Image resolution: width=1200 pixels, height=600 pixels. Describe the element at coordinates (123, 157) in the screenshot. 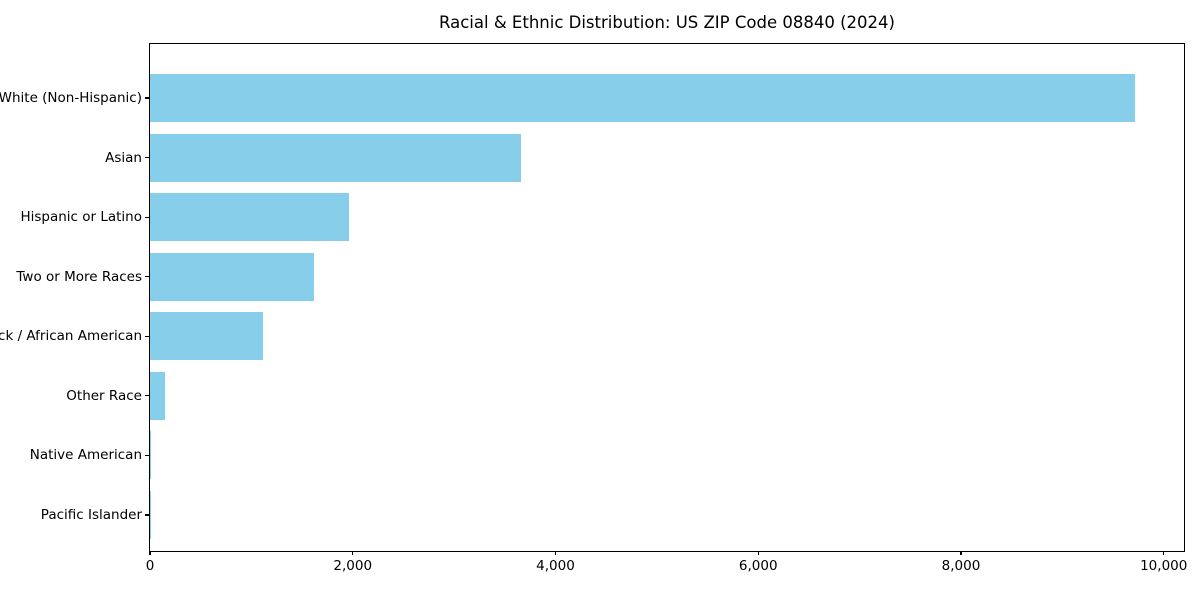

I see `category-label-asian: Asian` at that location.